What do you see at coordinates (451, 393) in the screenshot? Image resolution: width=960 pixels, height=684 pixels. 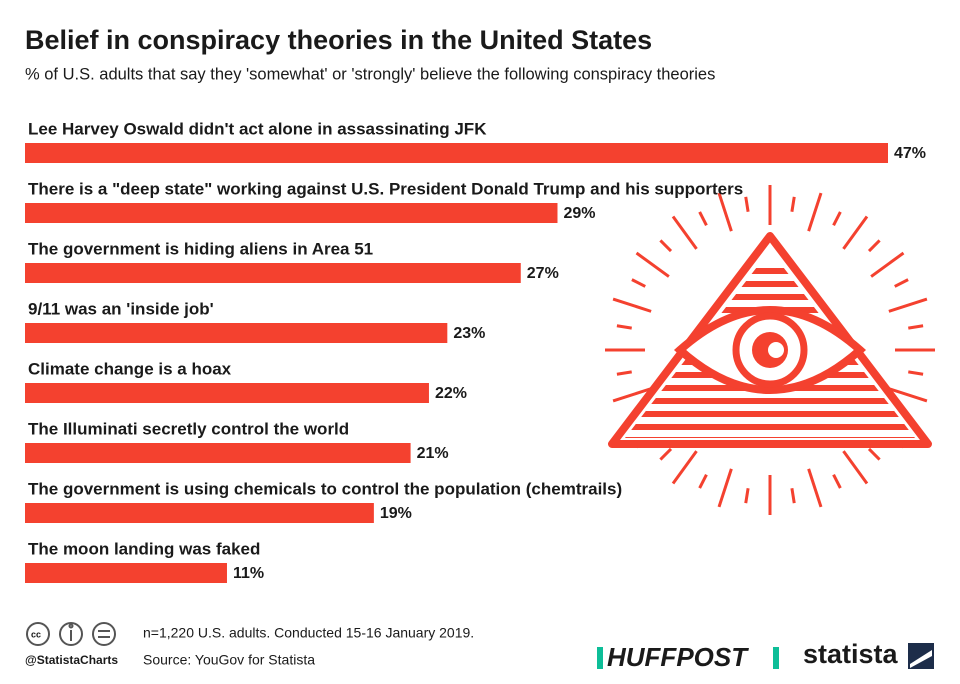 I see `value-label: 22%` at bounding box center [451, 393].